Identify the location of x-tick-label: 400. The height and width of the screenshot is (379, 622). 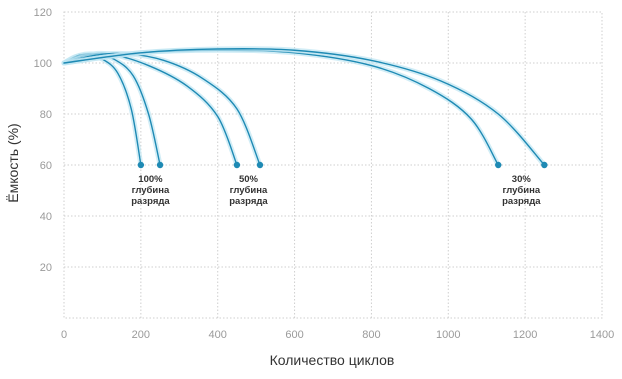
(218, 335).